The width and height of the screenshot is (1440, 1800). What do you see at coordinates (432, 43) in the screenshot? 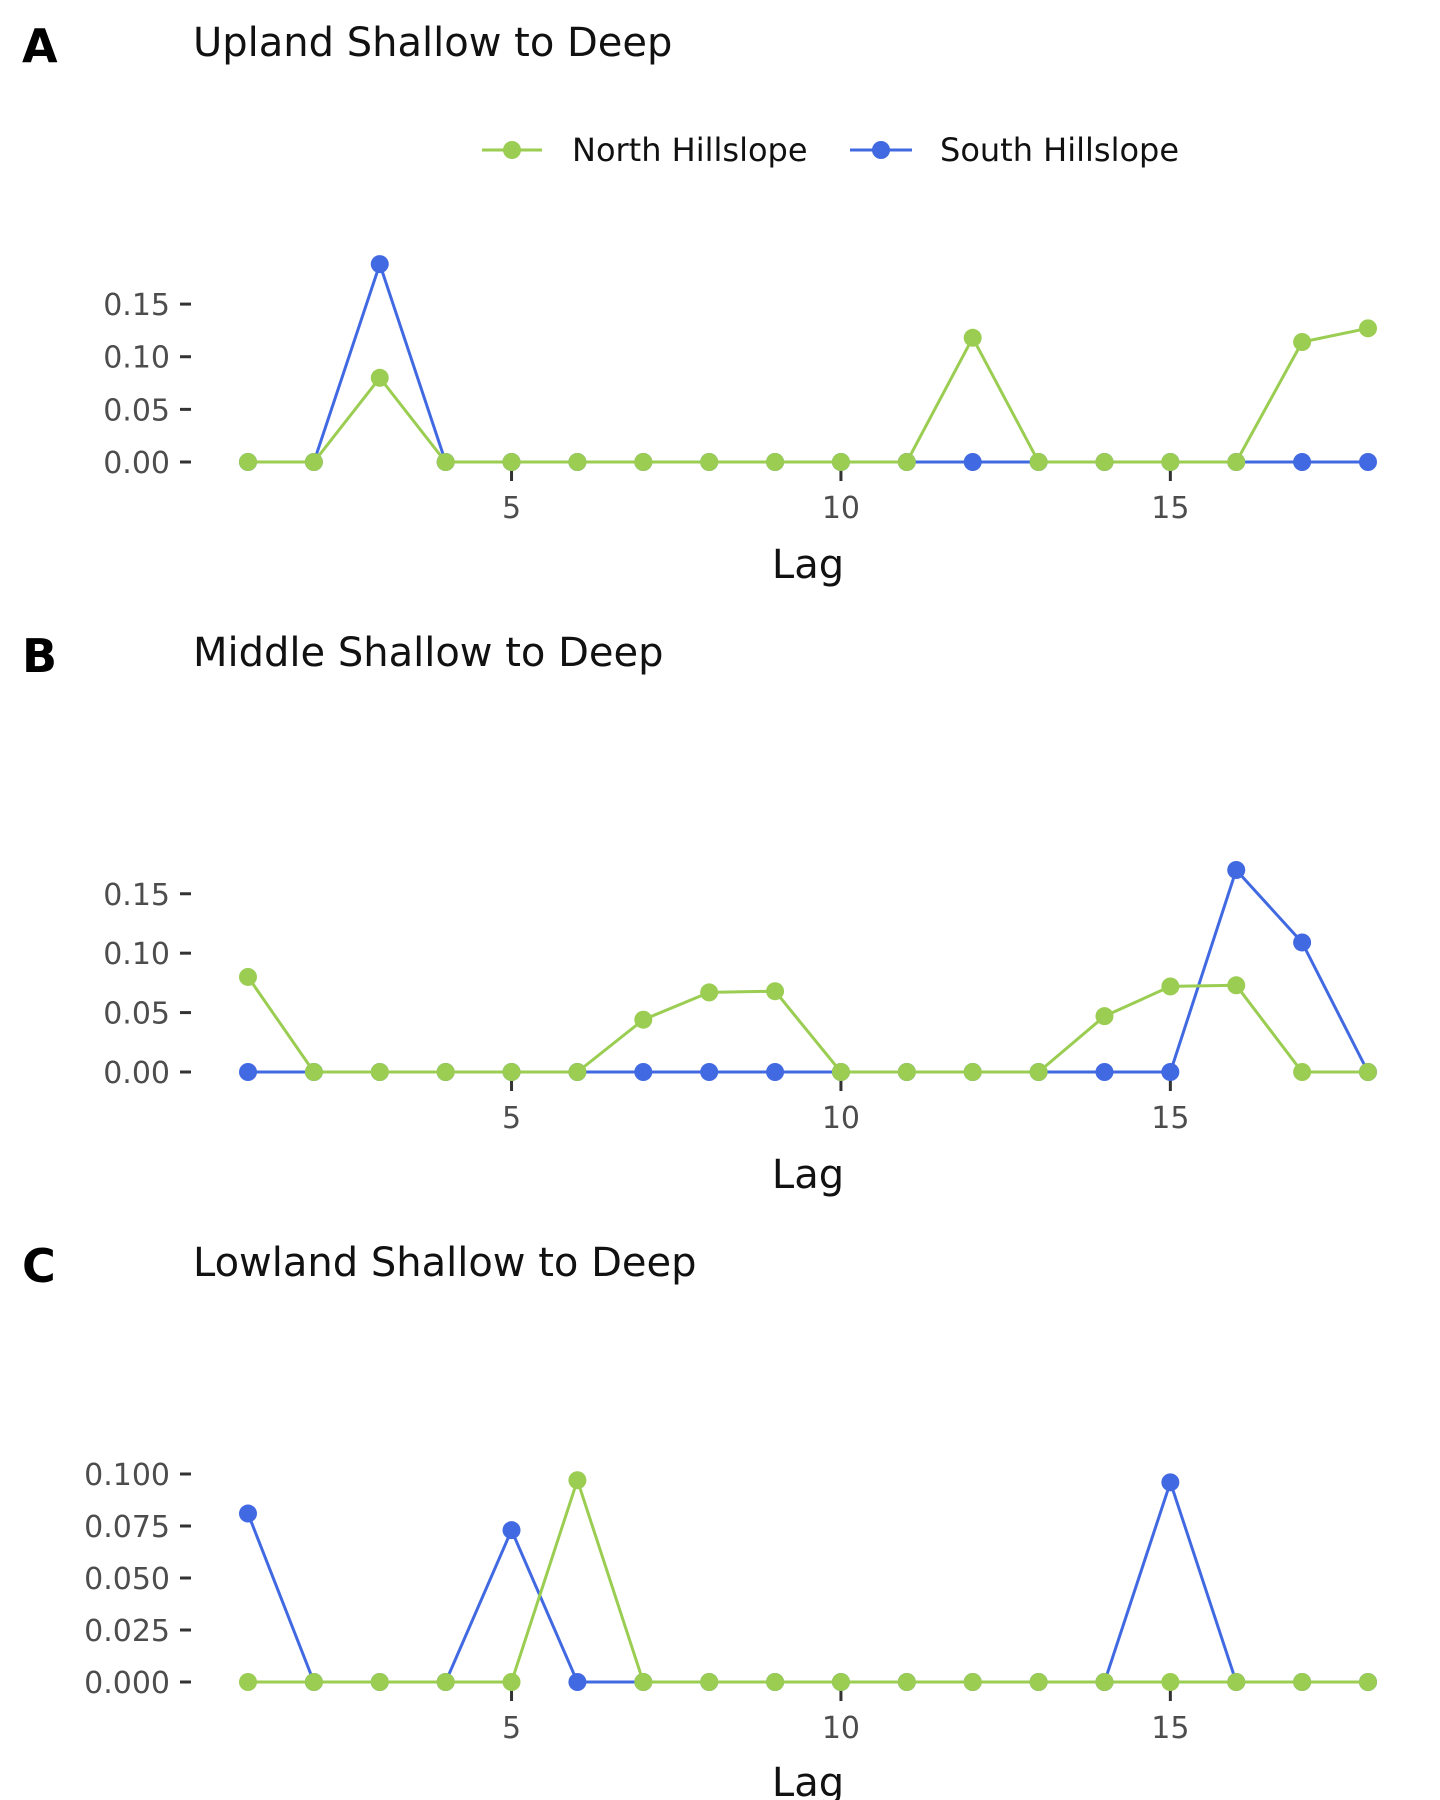
I see `panel-title: Upland Shallow to Deep` at bounding box center [432, 43].